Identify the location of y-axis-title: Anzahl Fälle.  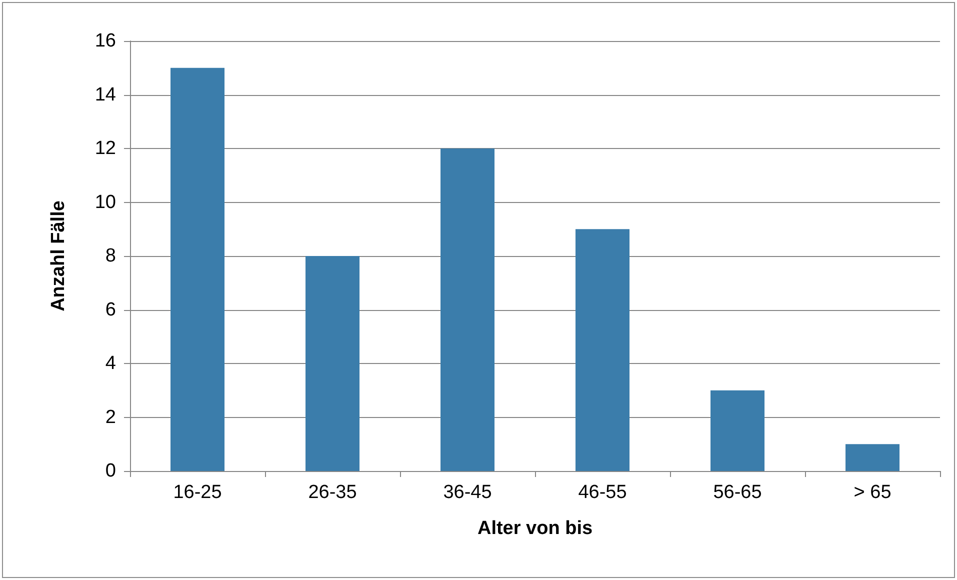
(58, 256).